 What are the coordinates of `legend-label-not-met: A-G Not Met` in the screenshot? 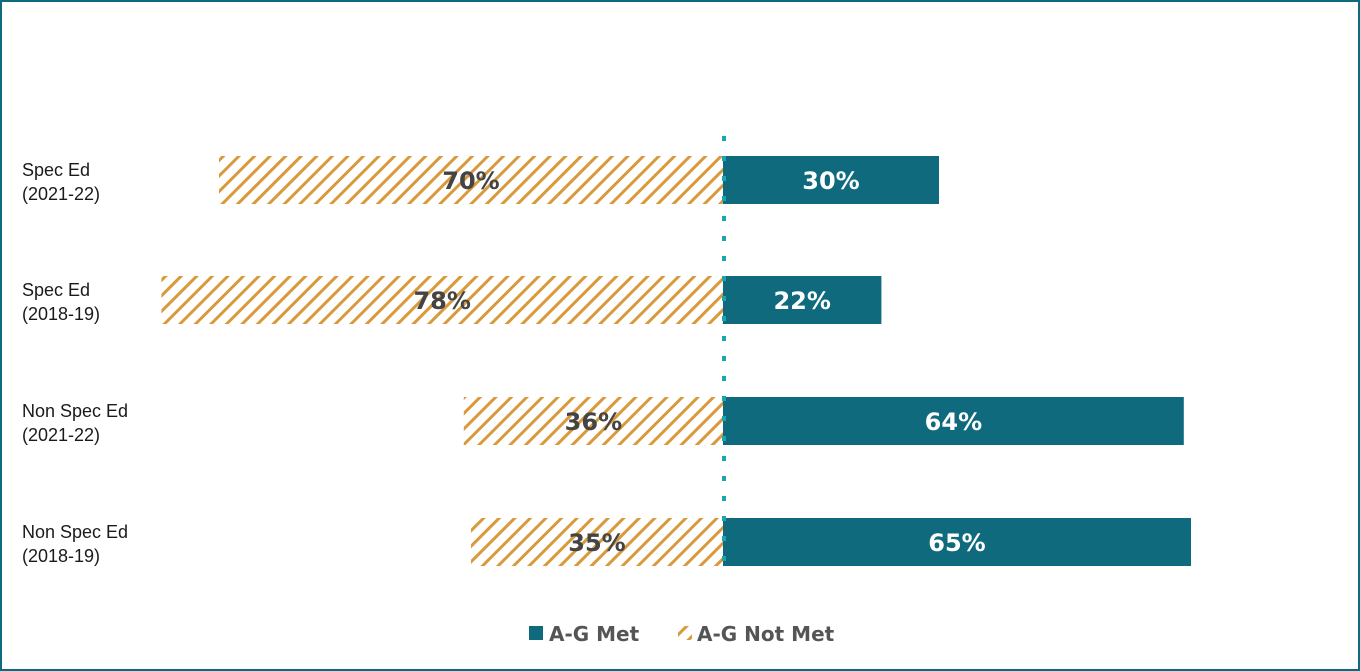 It's located at (766, 634).